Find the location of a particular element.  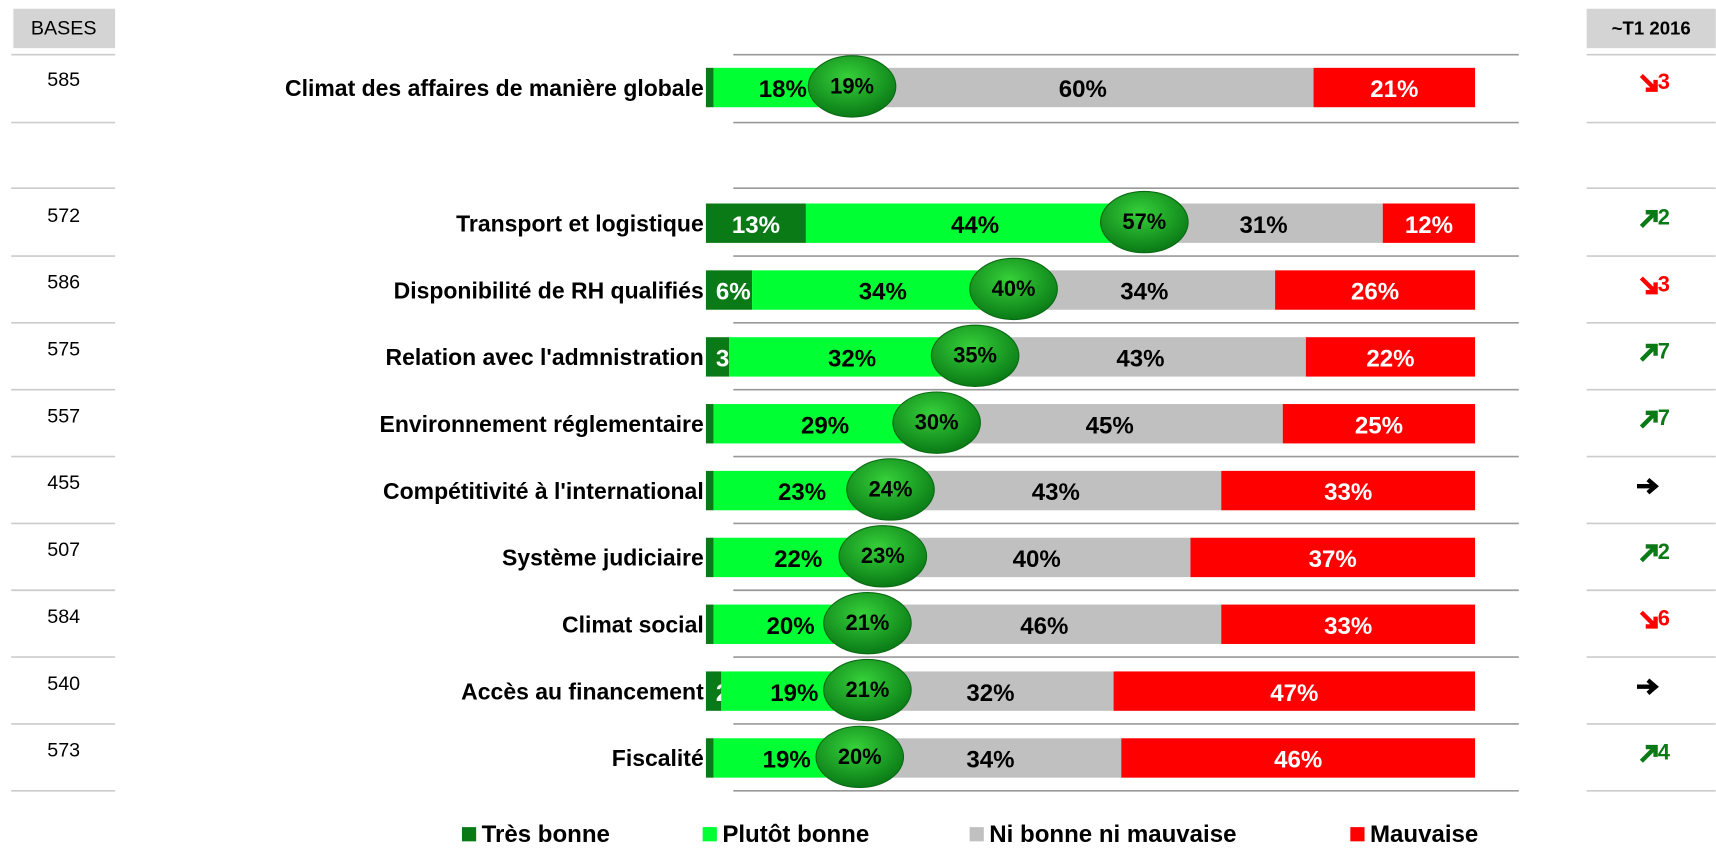

value-label: 26% is located at coordinates (1375, 292).